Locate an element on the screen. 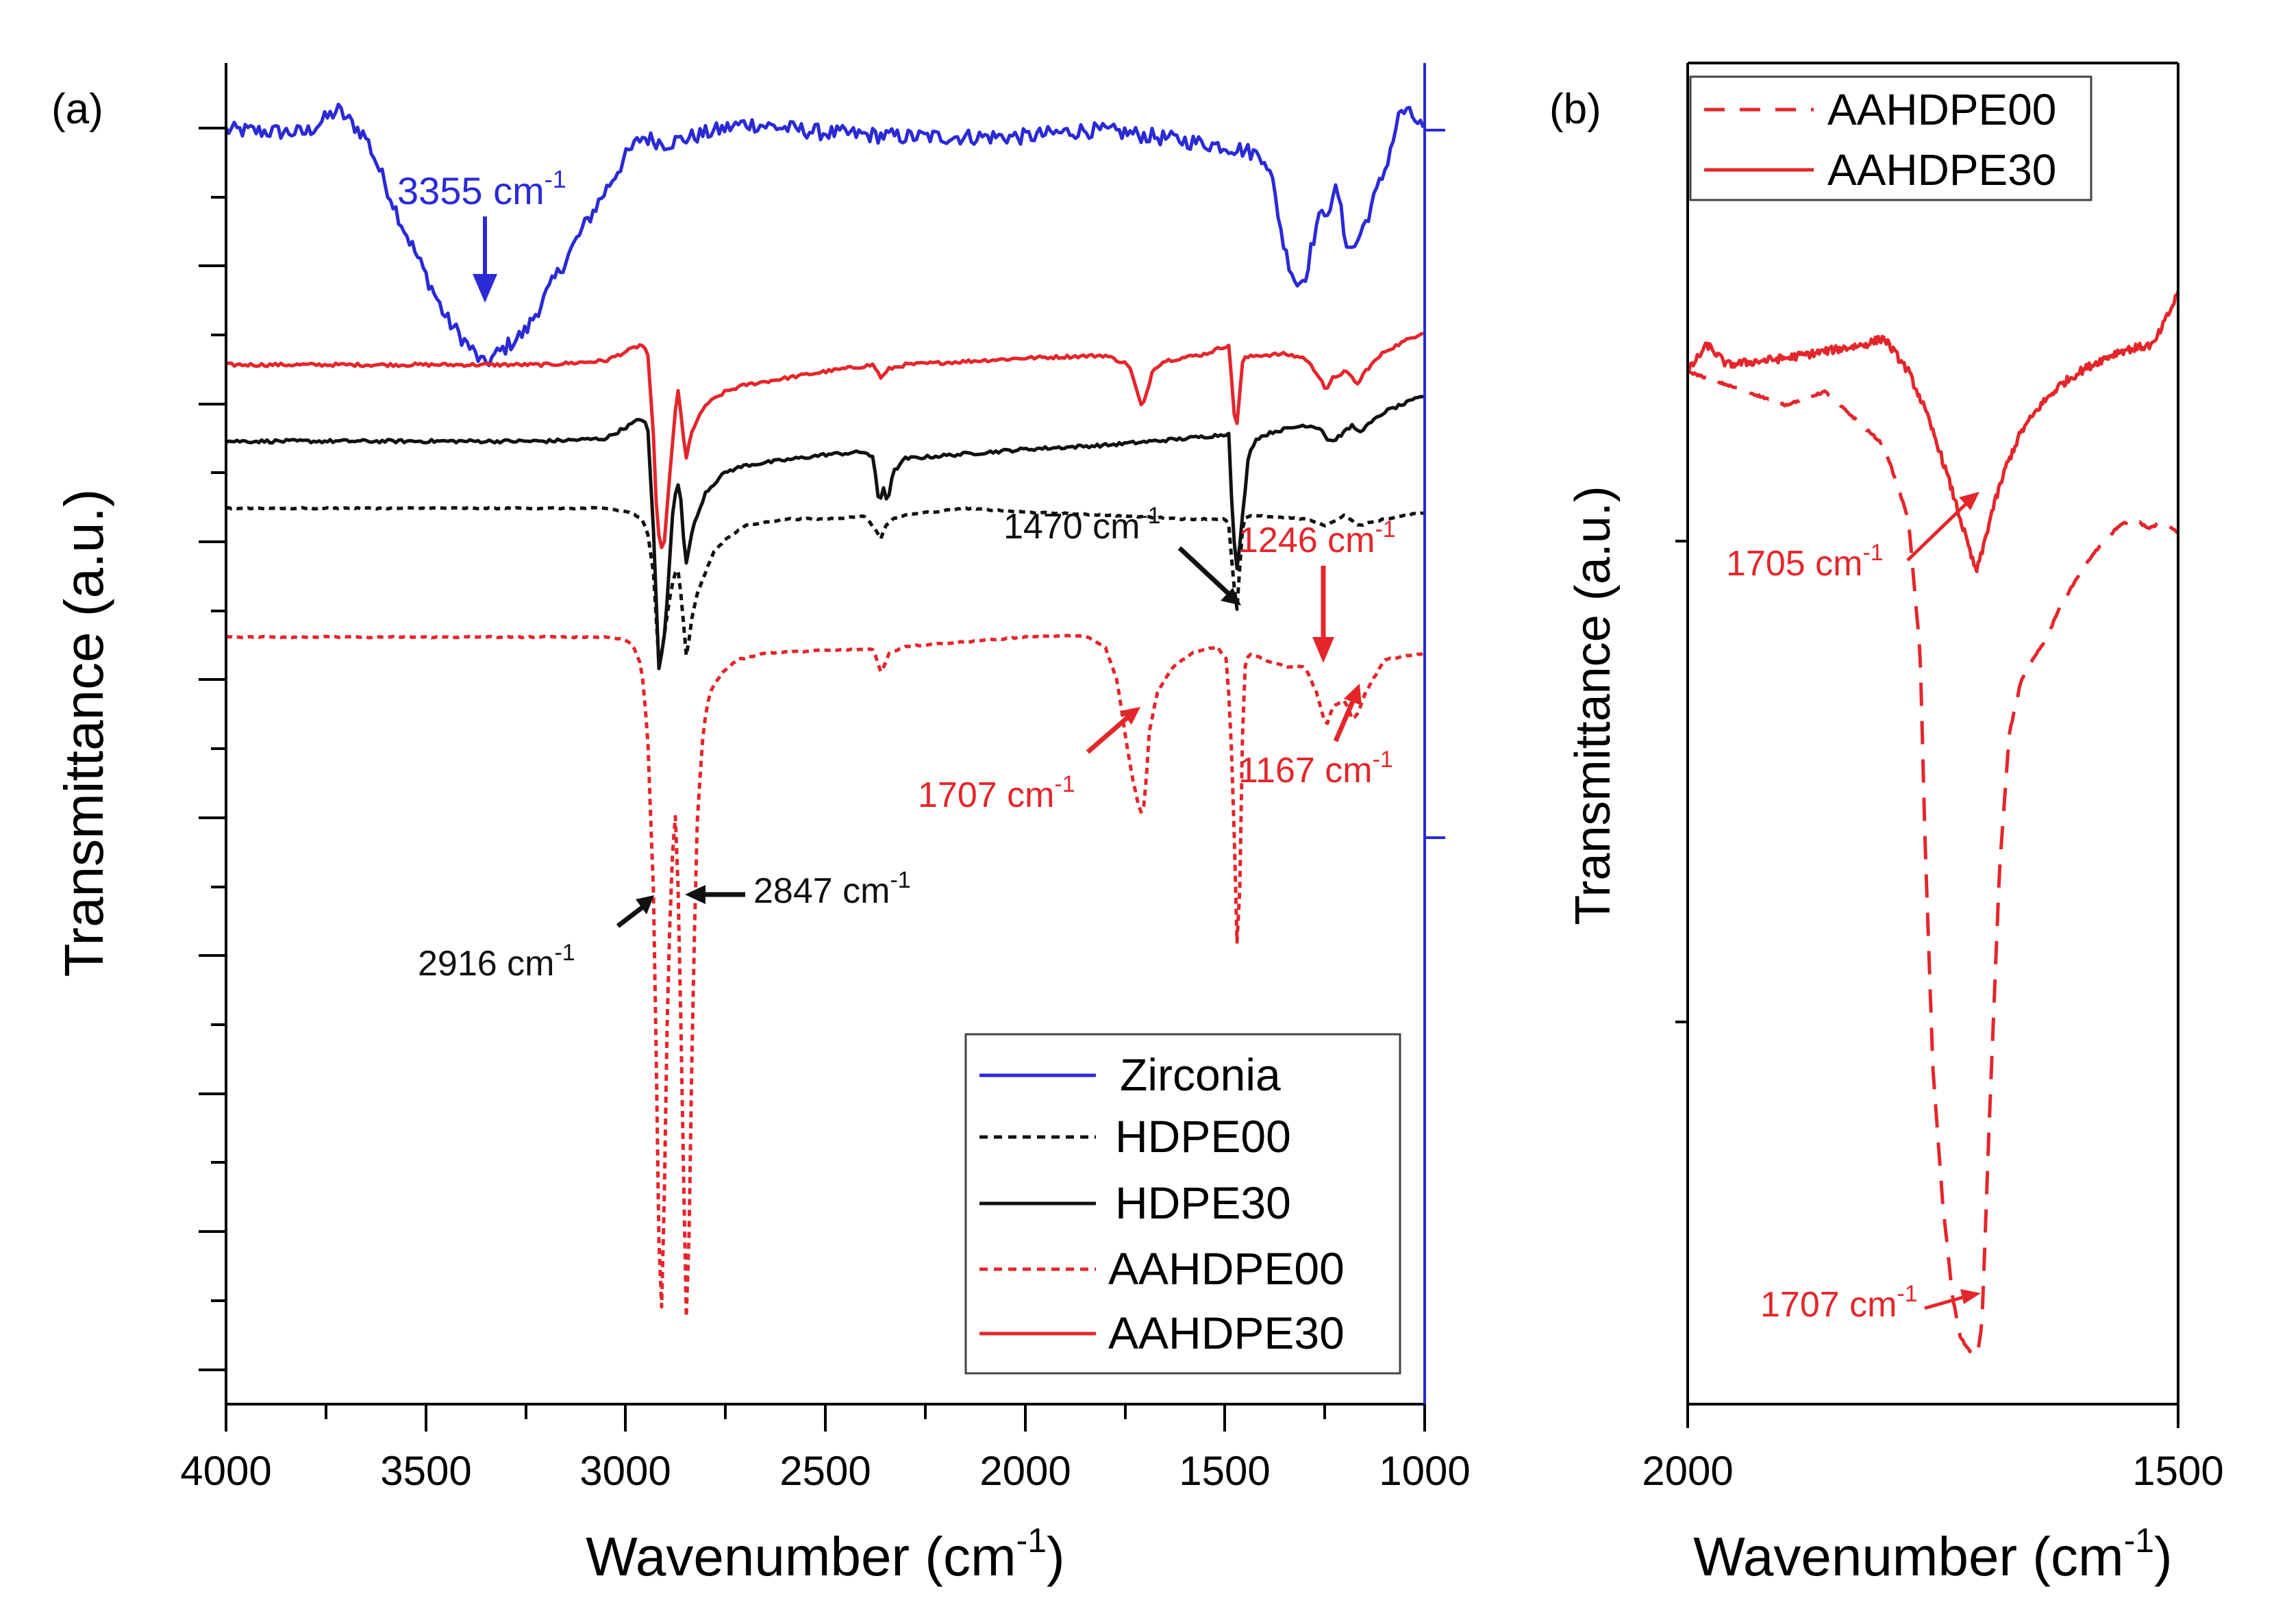 This screenshot has width=2274, height=1624. legend-entry-hdpe00: HDPE00 is located at coordinates (1135, 1136).